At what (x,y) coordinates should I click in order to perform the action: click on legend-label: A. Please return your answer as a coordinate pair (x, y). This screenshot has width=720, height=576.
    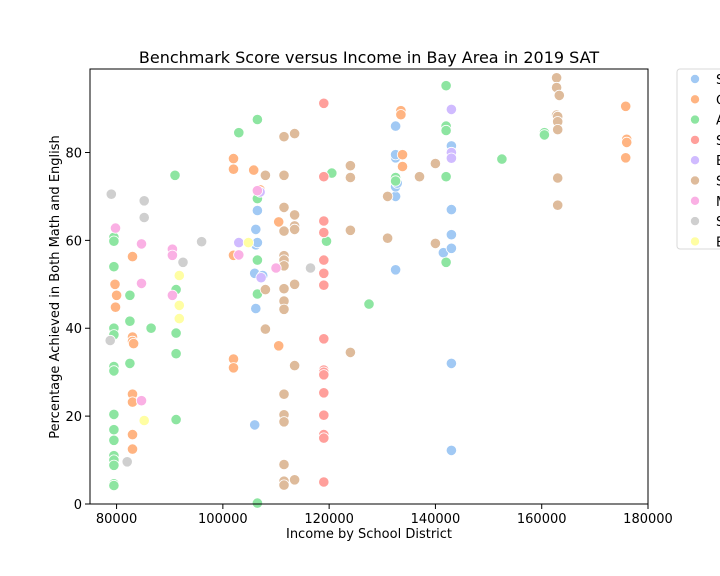
    Looking at the image, I should click on (718, 121).